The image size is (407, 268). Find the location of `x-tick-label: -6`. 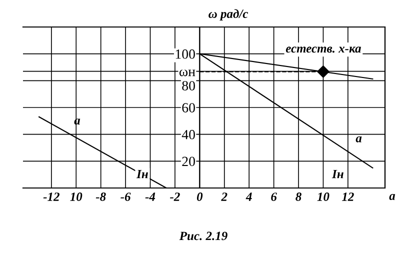

x-tick-label: -6 is located at coordinates (125, 196).